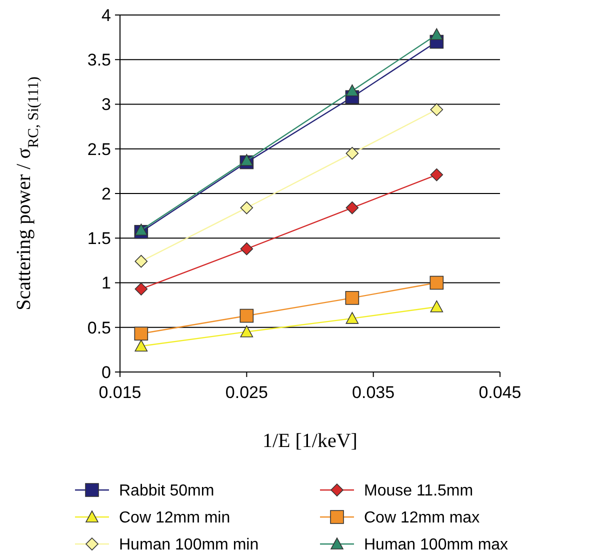 The width and height of the screenshot is (593, 554). I want to click on y-tick-label: 2, so click(106, 194).